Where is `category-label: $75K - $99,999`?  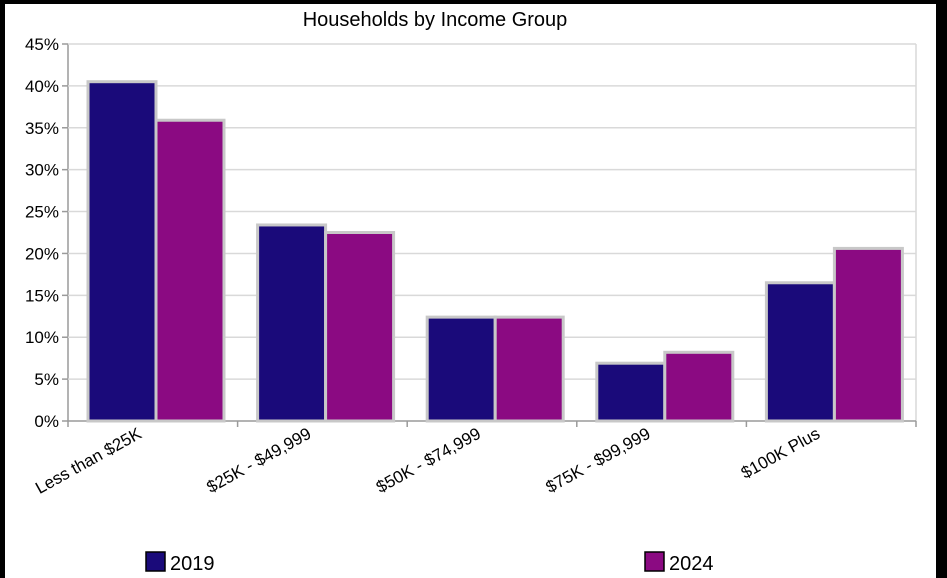 category-label: $75K - $99,999 is located at coordinates (598, 460).